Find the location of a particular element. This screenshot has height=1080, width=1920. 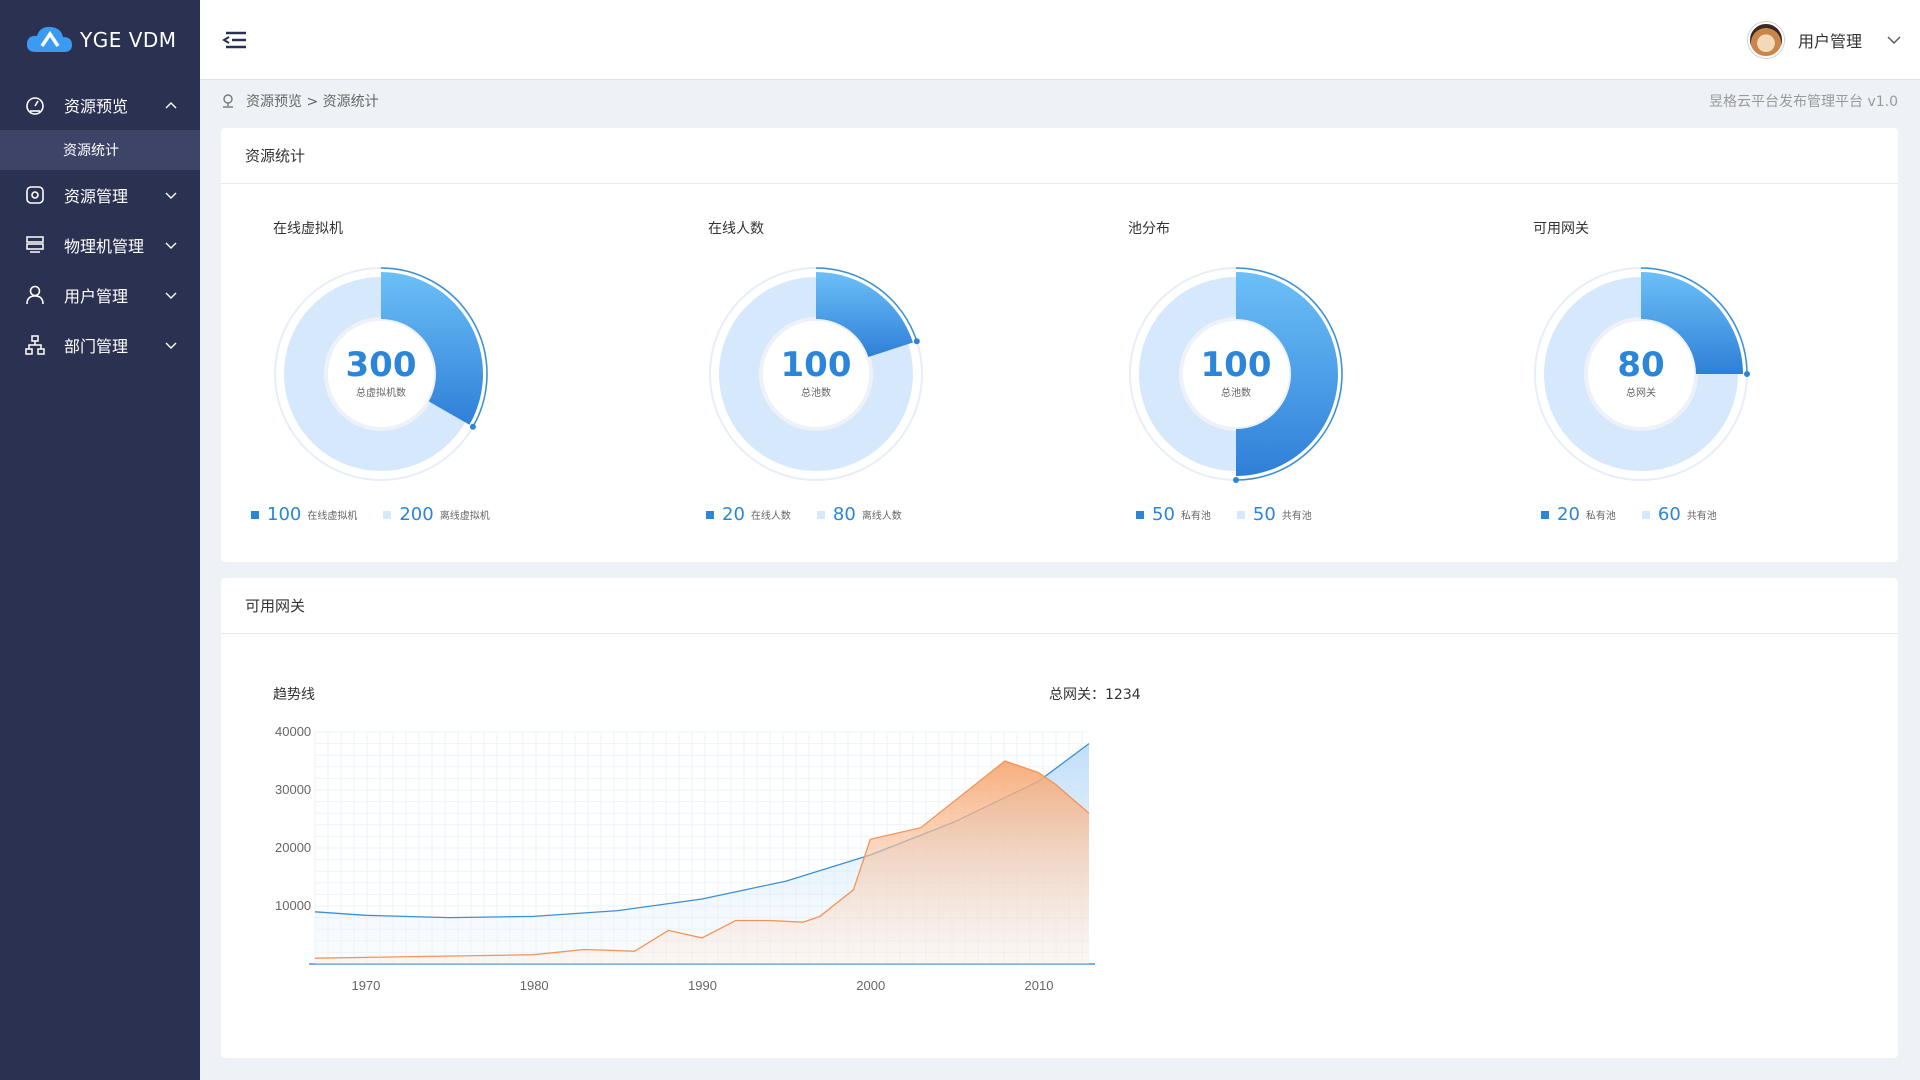

donut-card: 在线人数 100 总池数 20 在线人数 80 离线人数 is located at coordinates (876, 373).